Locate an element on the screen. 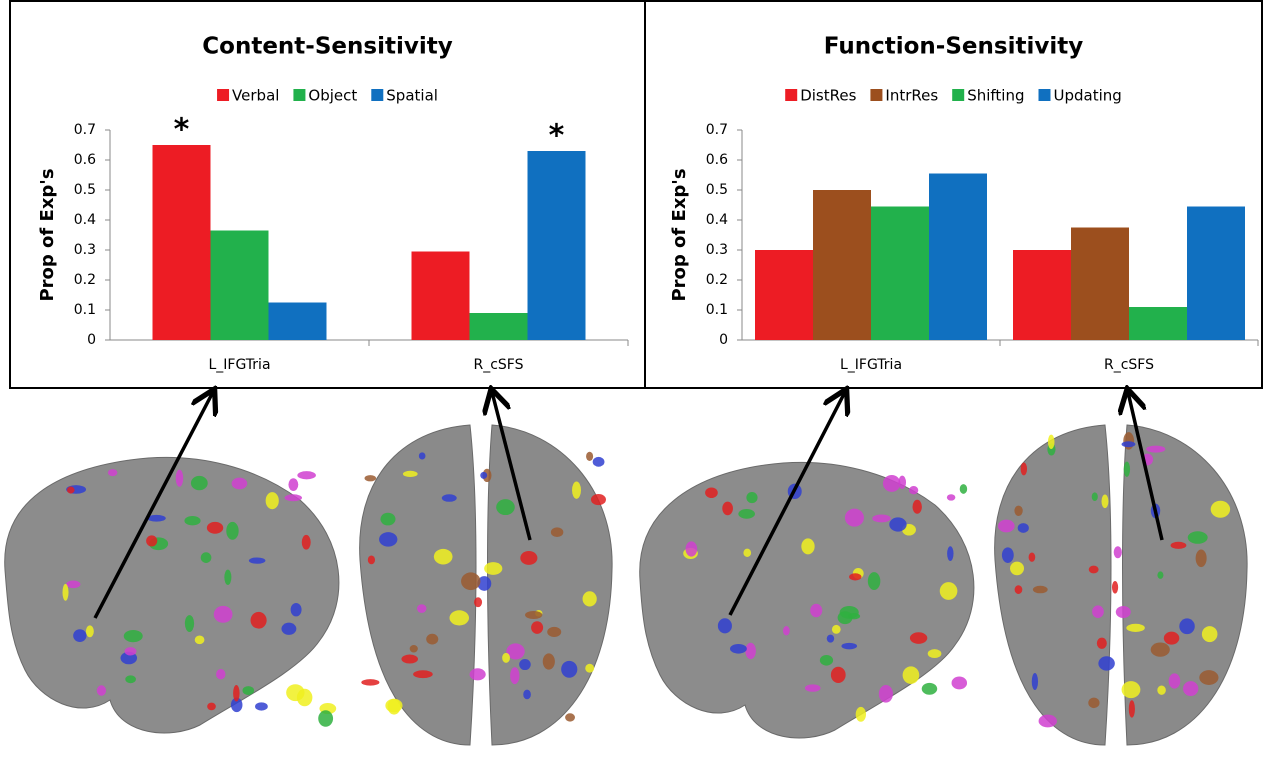  annotation: * is located at coordinates (182, 130).